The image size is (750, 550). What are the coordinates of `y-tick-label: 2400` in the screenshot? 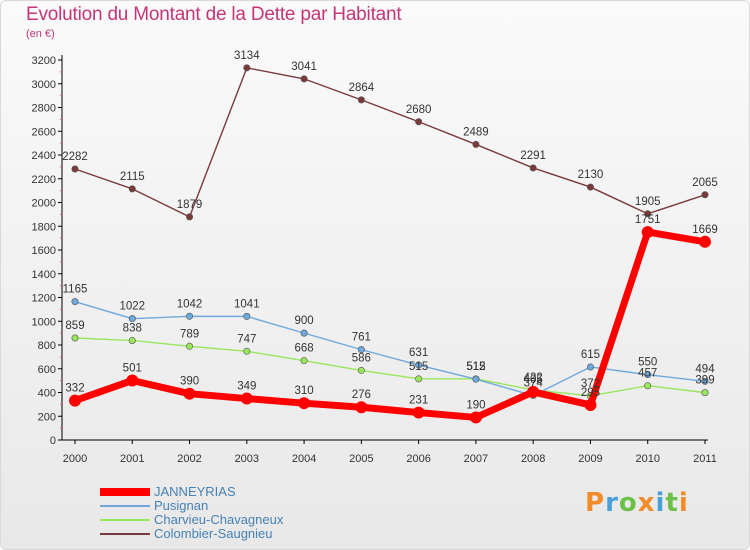 It's located at (44, 156).